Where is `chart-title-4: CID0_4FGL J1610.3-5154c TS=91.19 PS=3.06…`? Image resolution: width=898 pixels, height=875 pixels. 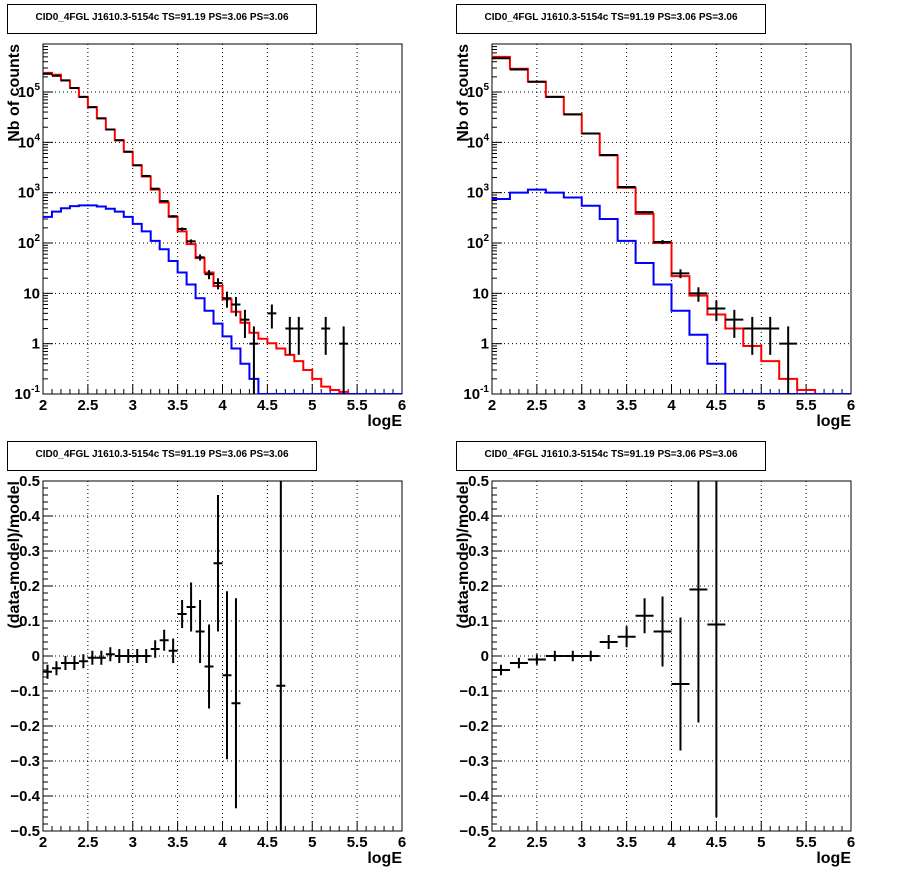
chart-title-4: CID0_4FGL J1610.3-5154c TS=91.19 PS=3.06… is located at coordinates (611, 456).